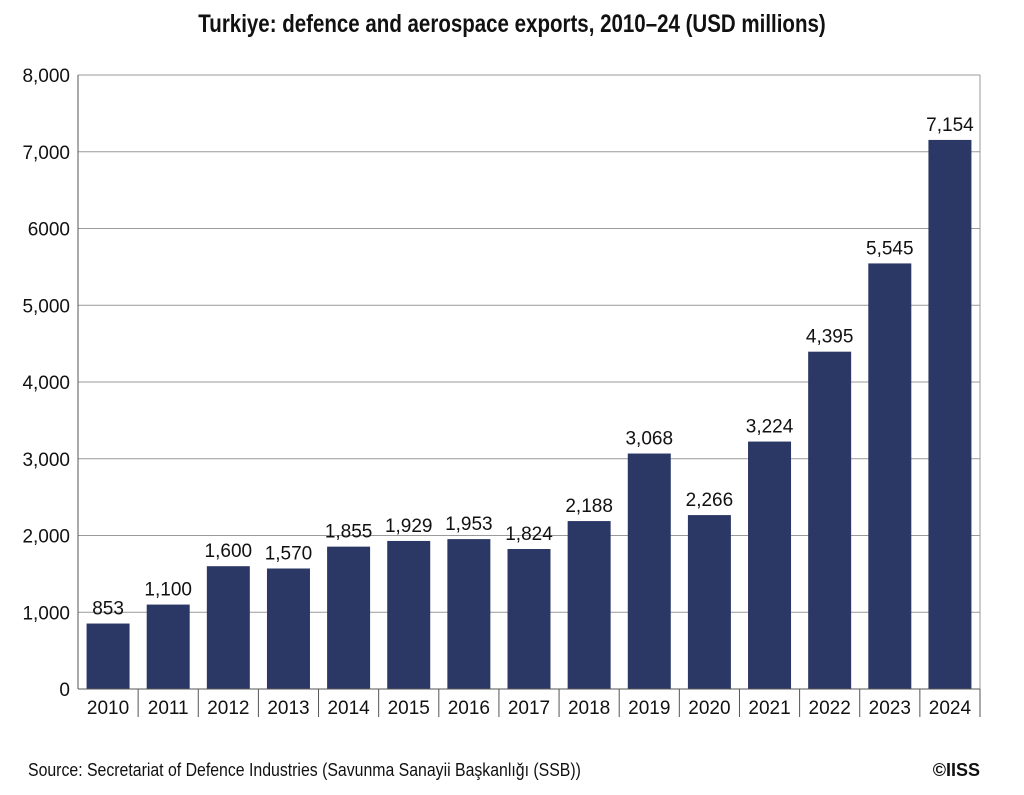  What do you see at coordinates (409, 526) in the screenshot?
I see `data-label: 1,929` at bounding box center [409, 526].